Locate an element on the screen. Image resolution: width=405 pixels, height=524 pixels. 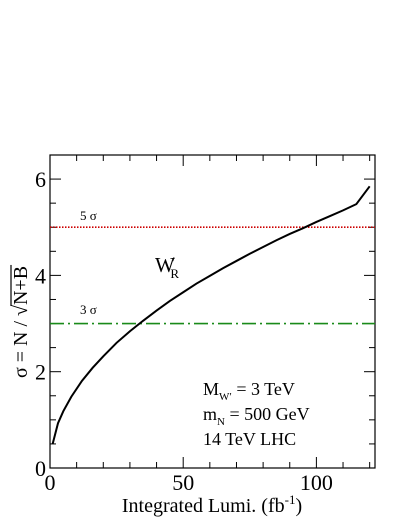
x-tick-label: 50 is located at coordinates (183, 482).